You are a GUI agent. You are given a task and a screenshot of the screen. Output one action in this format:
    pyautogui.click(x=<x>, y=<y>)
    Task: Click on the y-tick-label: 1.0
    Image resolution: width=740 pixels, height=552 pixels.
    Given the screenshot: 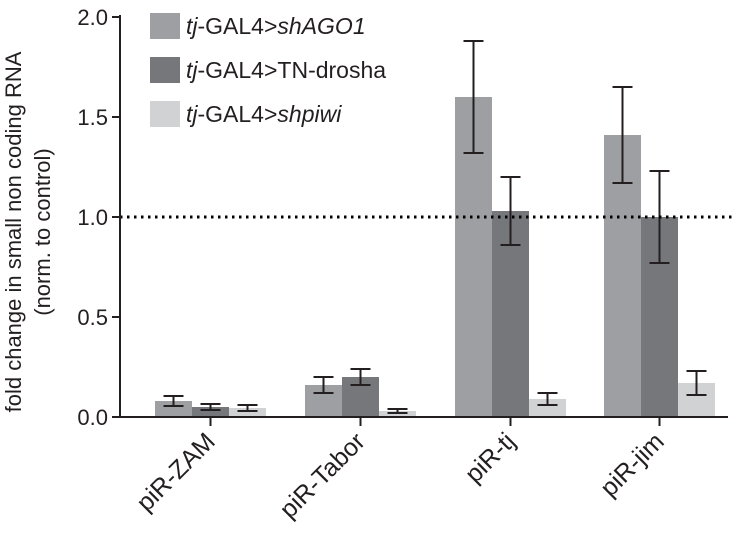 What is the action you would take?
    pyautogui.click(x=92, y=217)
    